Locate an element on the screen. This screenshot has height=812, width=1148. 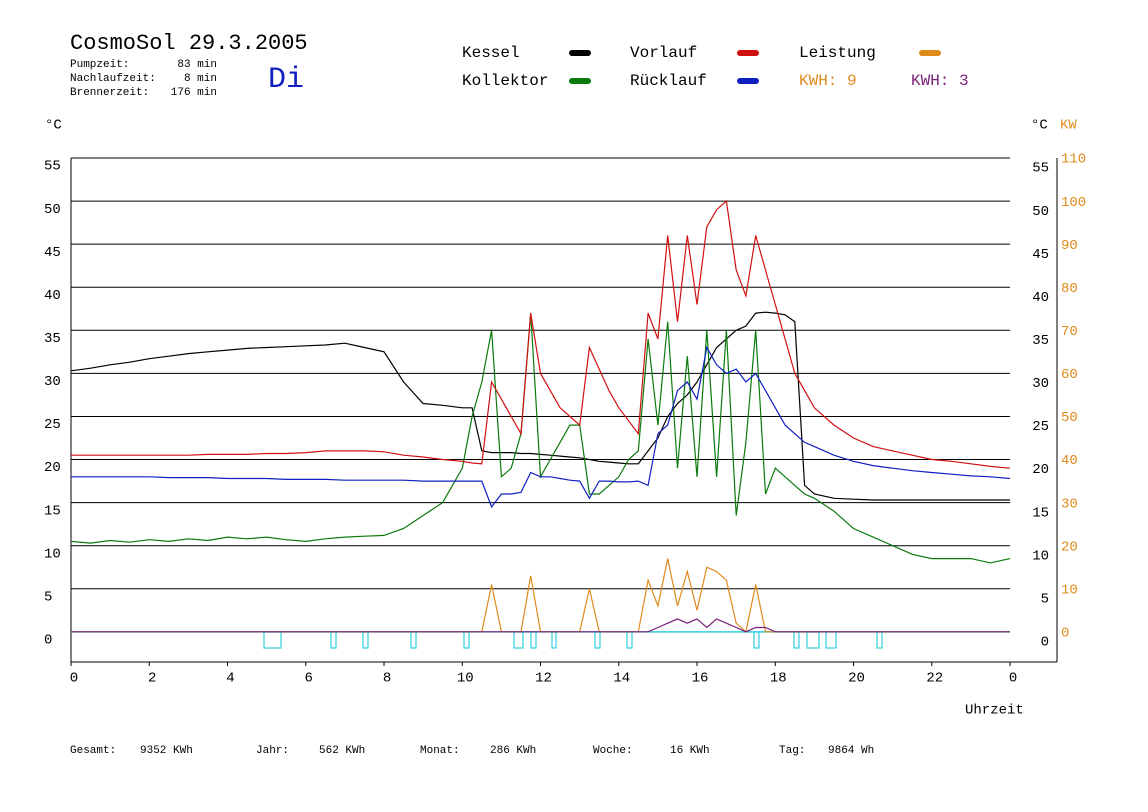
y-tick-label: 50 is located at coordinates (52, 210).